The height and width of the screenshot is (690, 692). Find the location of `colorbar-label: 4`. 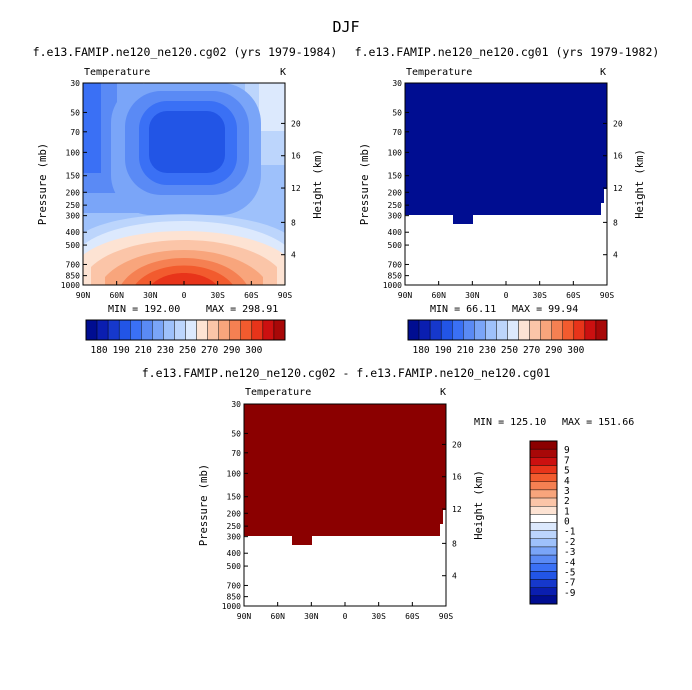

colorbar-label: 4 is located at coordinates (567, 481).